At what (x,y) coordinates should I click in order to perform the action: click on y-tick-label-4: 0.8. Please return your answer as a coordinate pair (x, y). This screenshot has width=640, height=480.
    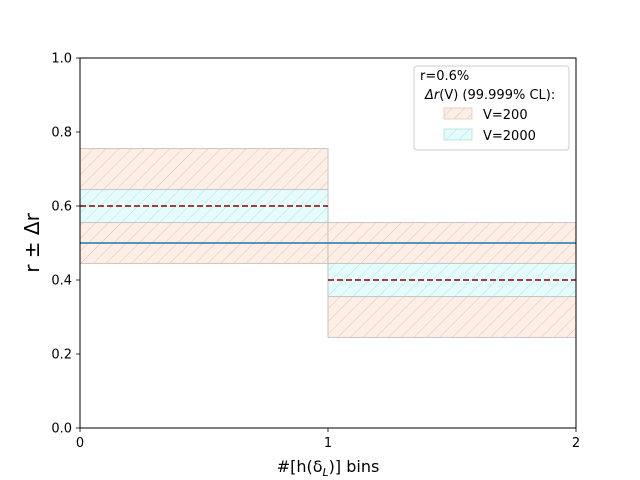
    Looking at the image, I should click on (61, 133).